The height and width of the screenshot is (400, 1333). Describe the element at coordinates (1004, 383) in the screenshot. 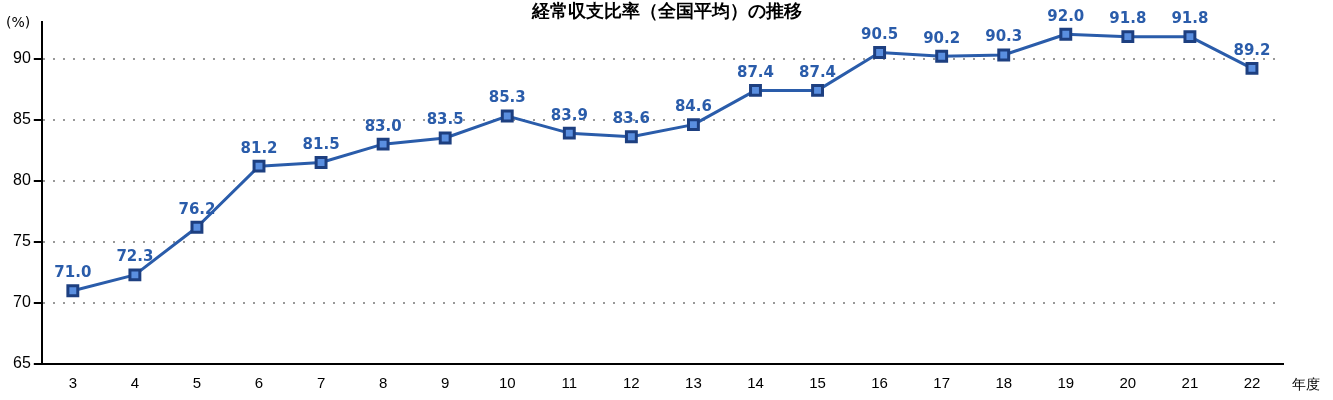

I see `x-tick-label: 18` at that location.